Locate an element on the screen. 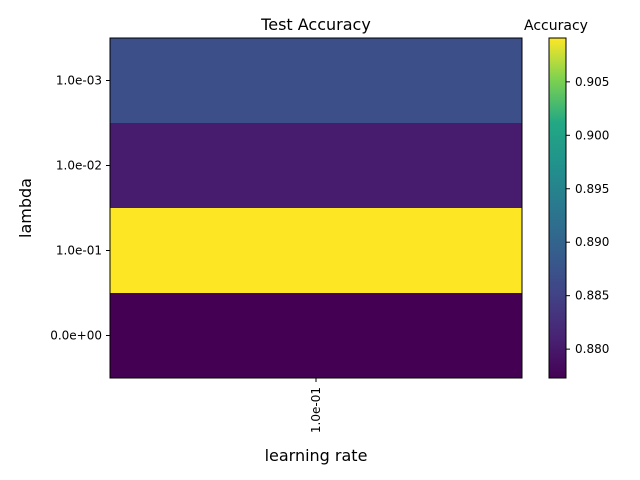  y-tick-label: 0.0e+00 is located at coordinates (76, 336).